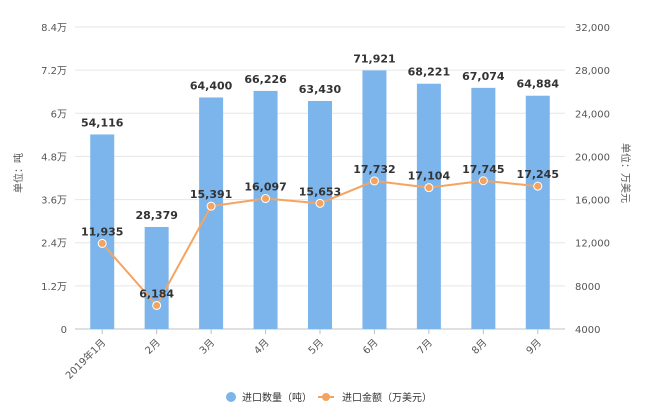 The width and height of the screenshot is (650, 420). What do you see at coordinates (592, 114) in the screenshot?
I see `right-axis-tick-label: 24,000` at bounding box center [592, 114].